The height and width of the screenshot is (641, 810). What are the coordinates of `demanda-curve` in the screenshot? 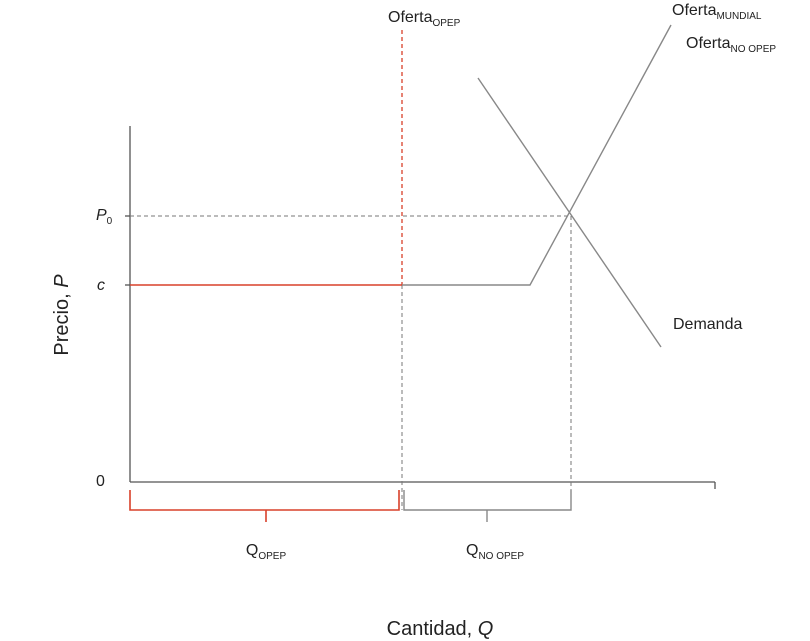 It's located at (569, 212).